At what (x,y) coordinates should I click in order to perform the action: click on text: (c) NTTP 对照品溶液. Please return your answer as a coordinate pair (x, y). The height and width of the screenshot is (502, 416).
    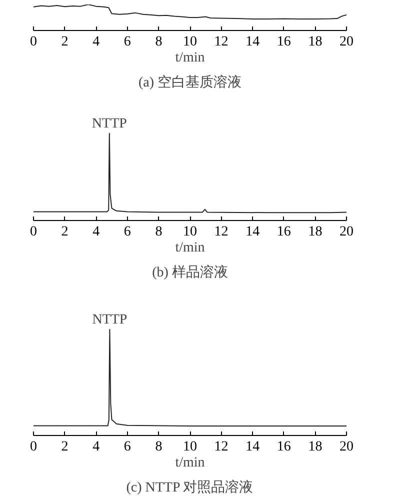
    Looking at the image, I should click on (190, 488).